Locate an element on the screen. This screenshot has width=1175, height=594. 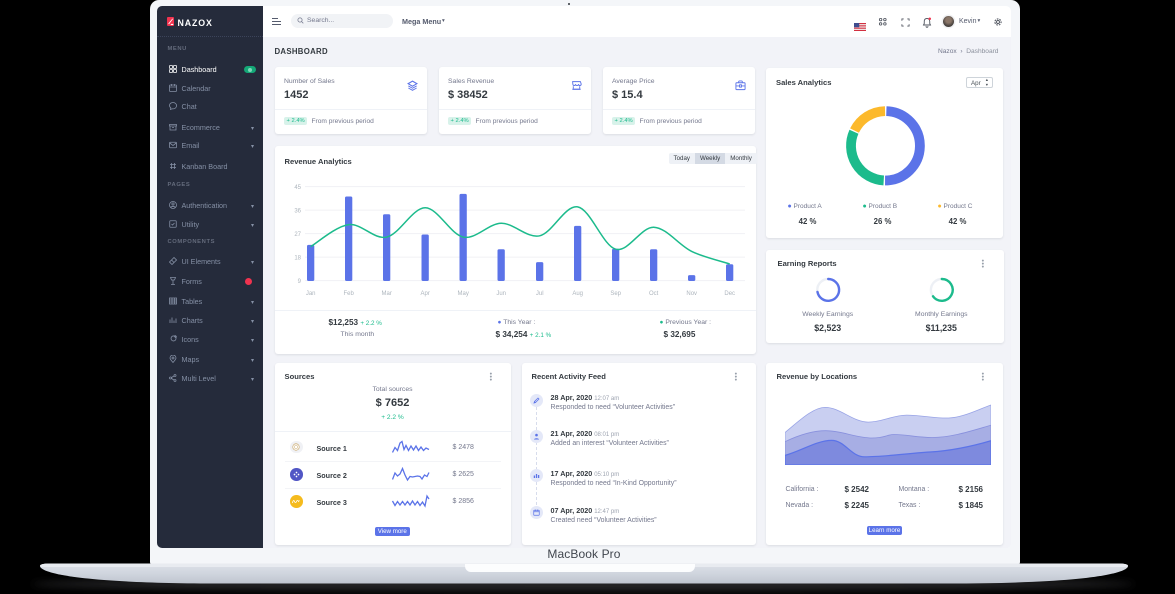
svg-text: Feb is located at coordinates (348, 294).